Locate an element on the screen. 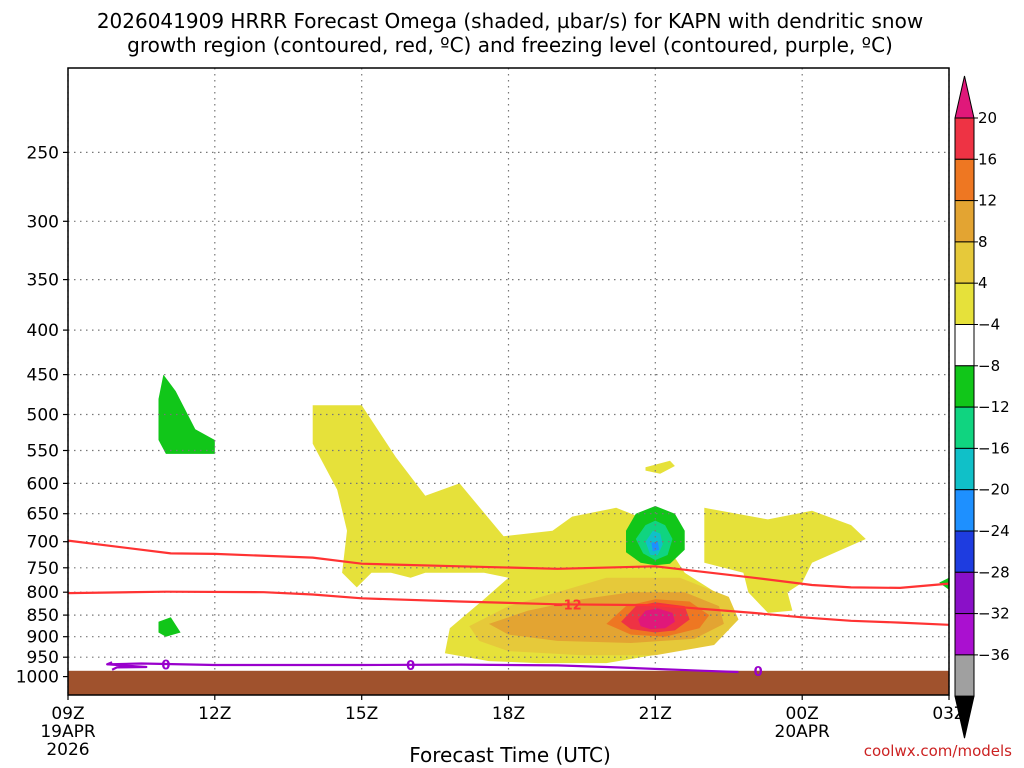  x-tick-year: 2026 is located at coordinates (67, 750).